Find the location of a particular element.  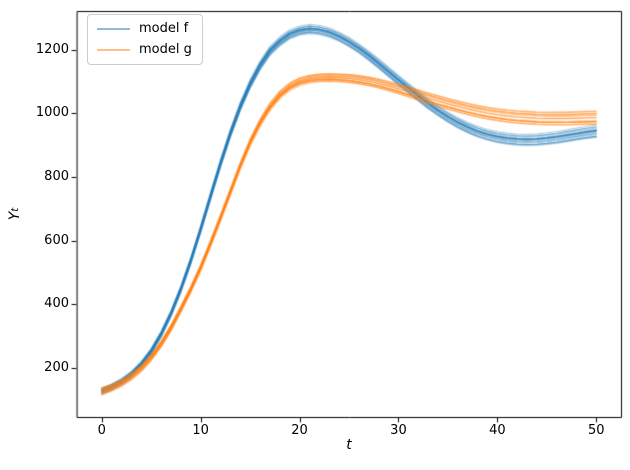

legend-line-sample-blue is located at coordinates (113, 29).